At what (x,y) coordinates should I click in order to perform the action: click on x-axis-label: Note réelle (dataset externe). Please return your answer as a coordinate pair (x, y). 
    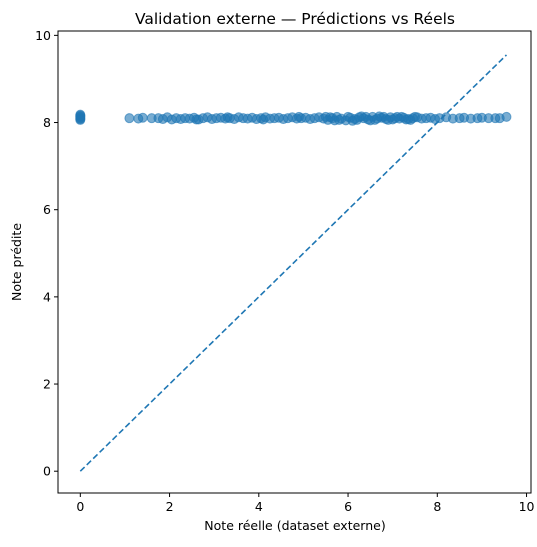
    Looking at the image, I should click on (294, 525).